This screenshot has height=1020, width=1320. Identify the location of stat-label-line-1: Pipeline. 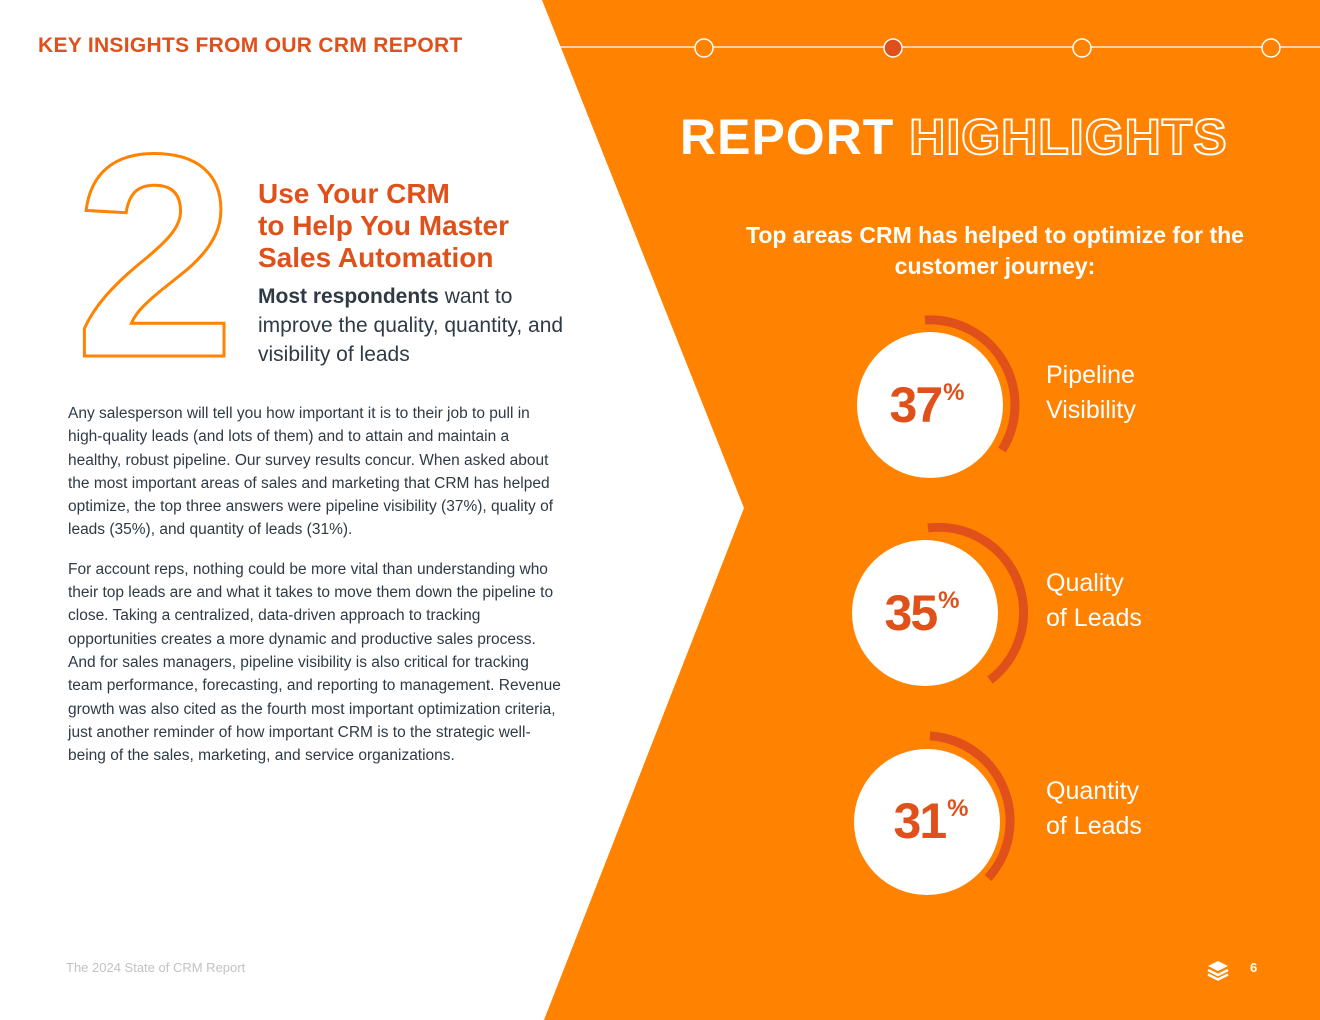
(1090, 375).